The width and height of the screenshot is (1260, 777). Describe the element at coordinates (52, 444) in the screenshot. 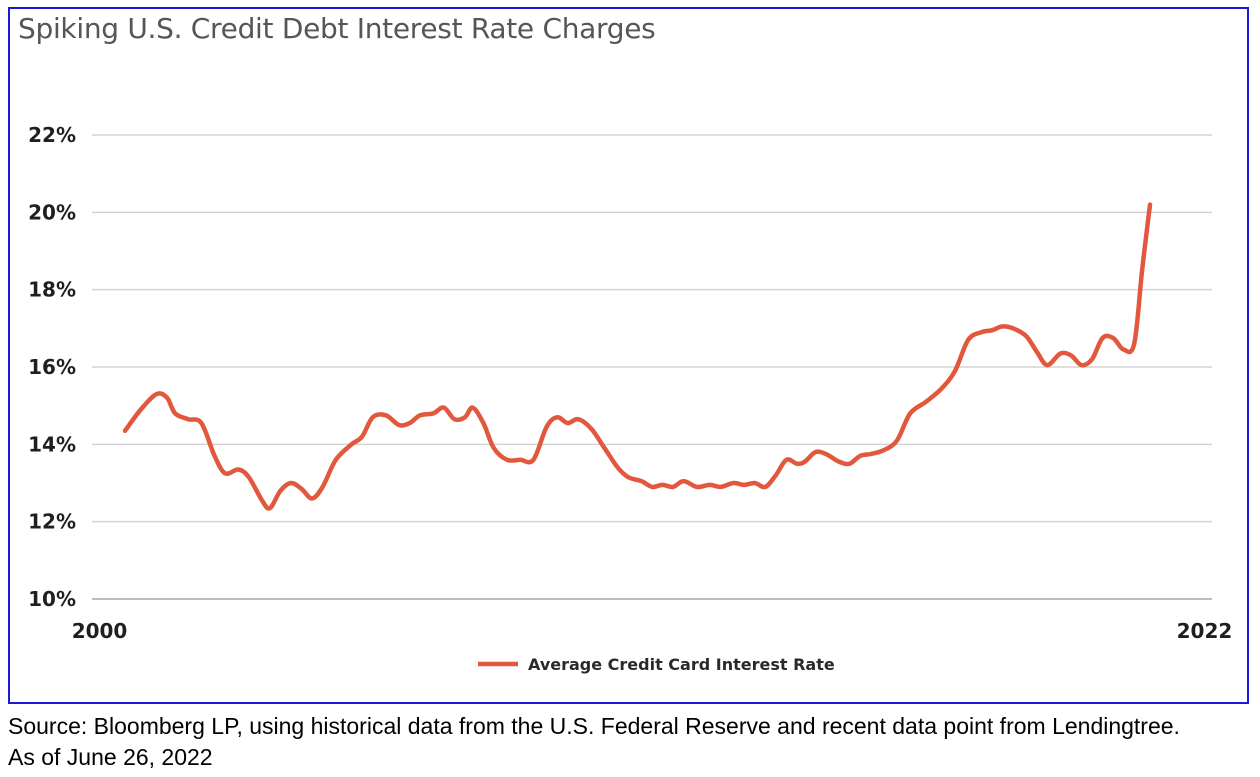

I see `y-tick-label: 14%` at that location.